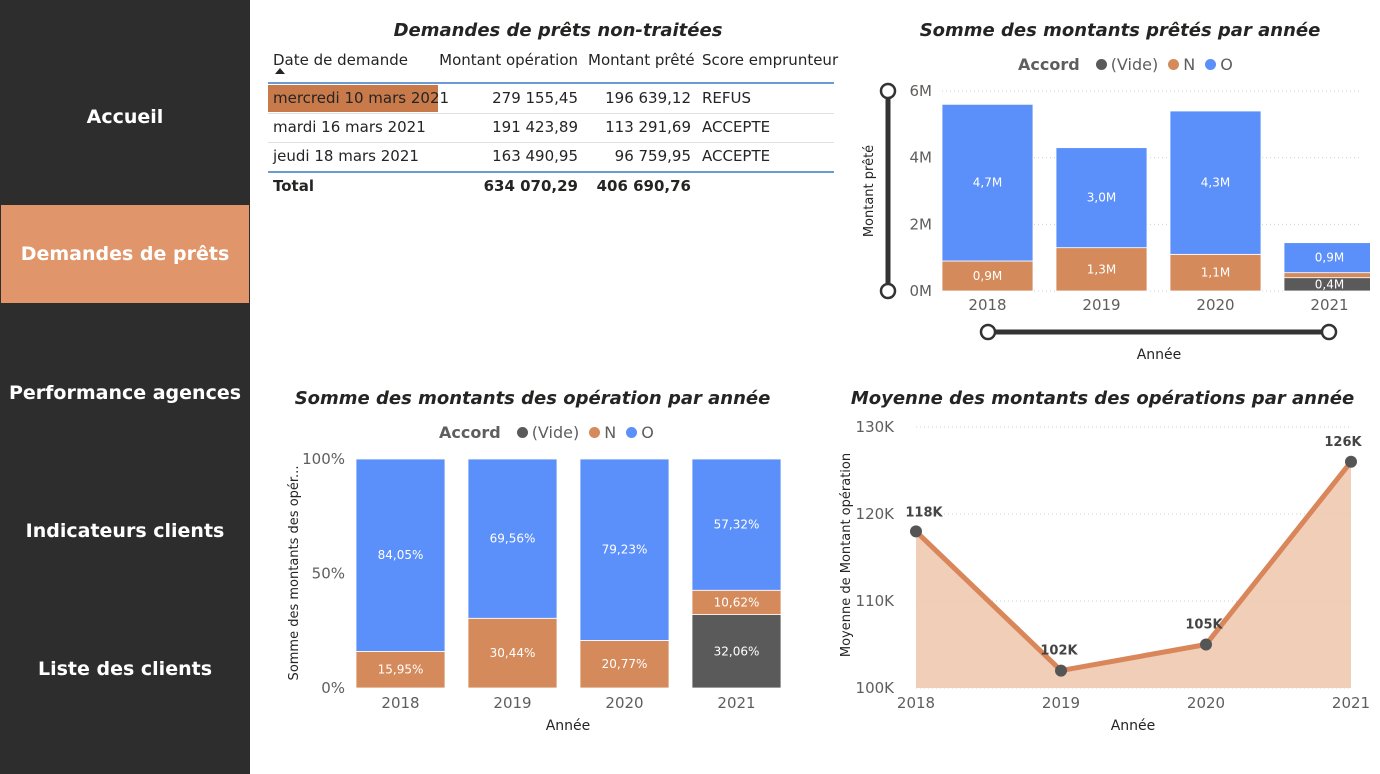 The height and width of the screenshot is (774, 1380). I want to click on row-divider, so click(551, 113).